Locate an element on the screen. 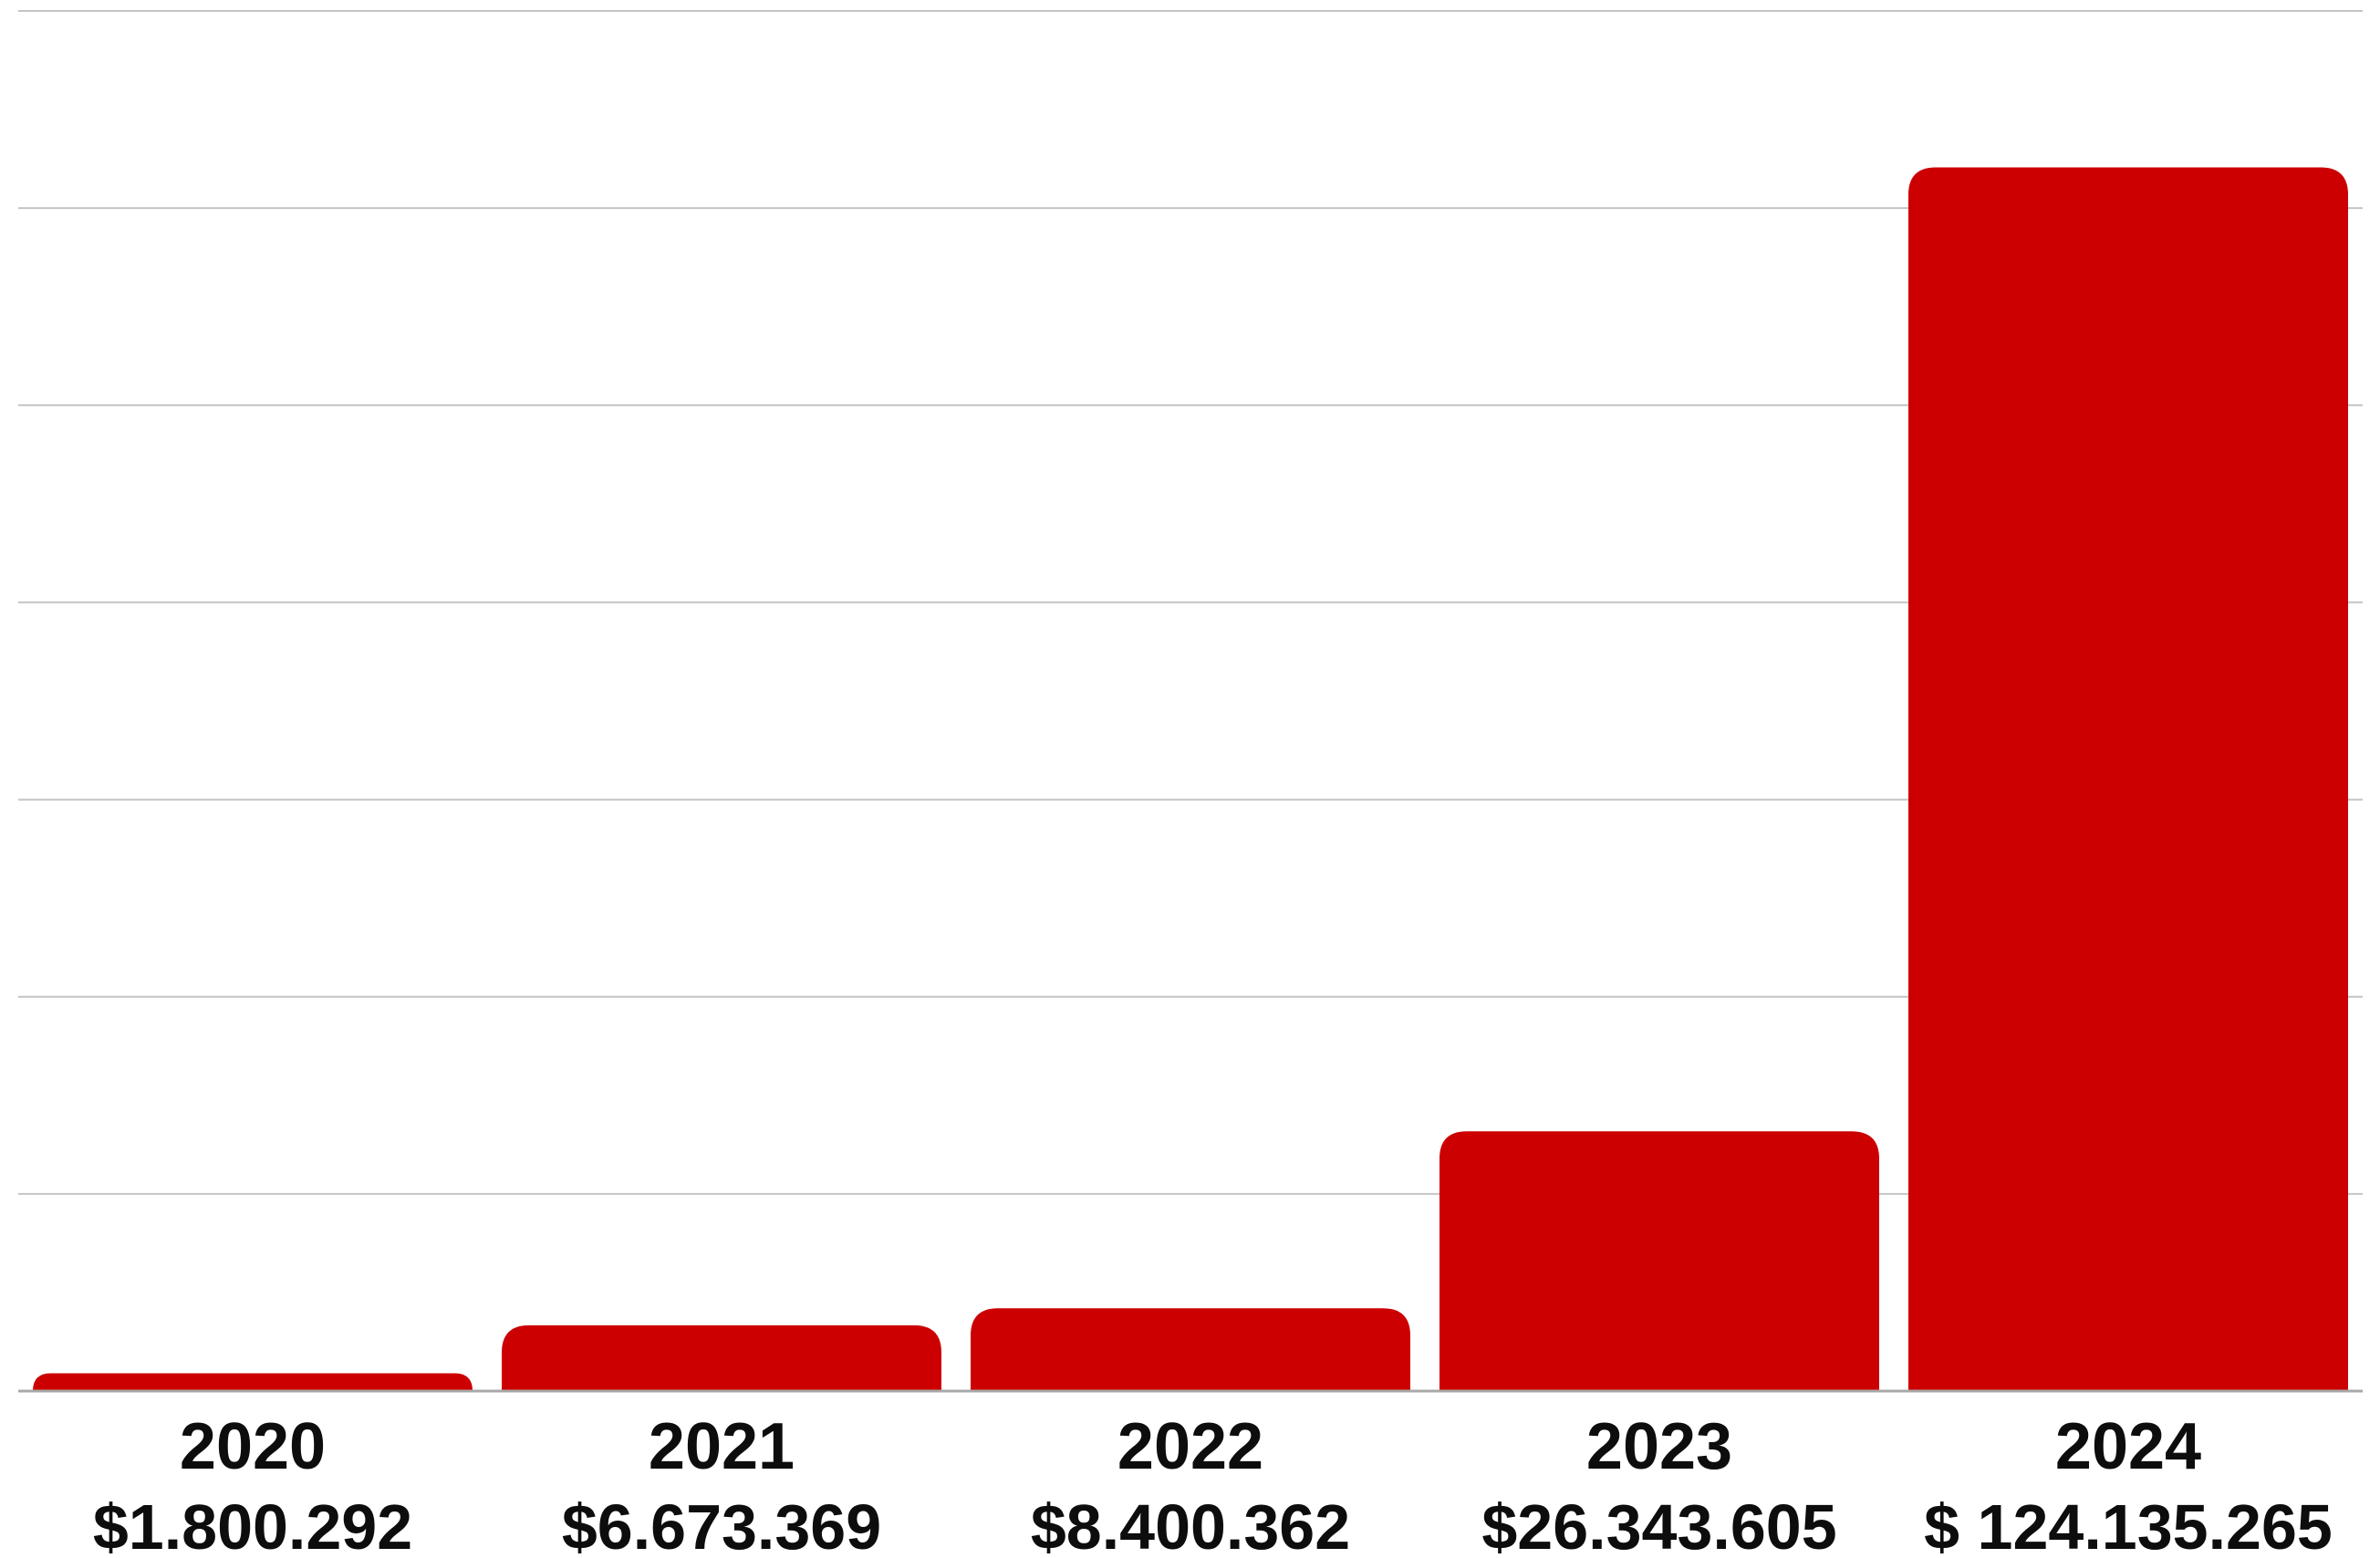  value-label-2022: $8.400.362 is located at coordinates (1191, 1524).